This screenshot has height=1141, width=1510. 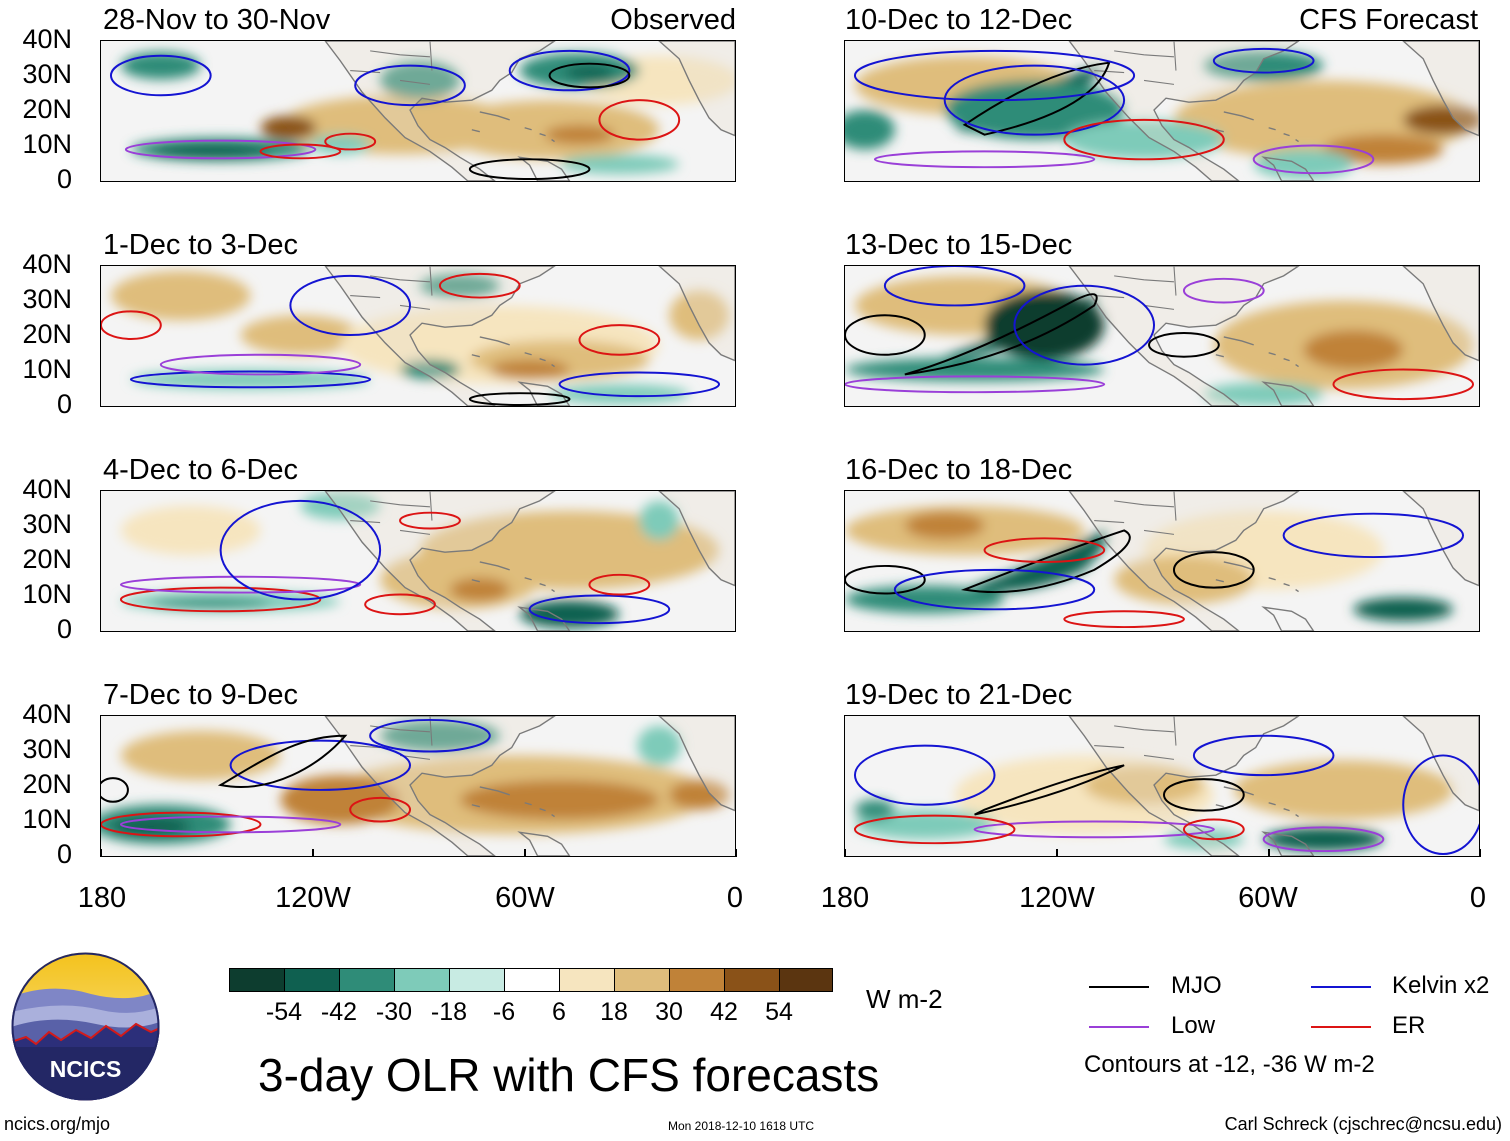 What do you see at coordinates (959, 20) in the screenshot?
I see `panel-title-2: 10-Dec to 12-Dec` at bounding box center [959, 20].